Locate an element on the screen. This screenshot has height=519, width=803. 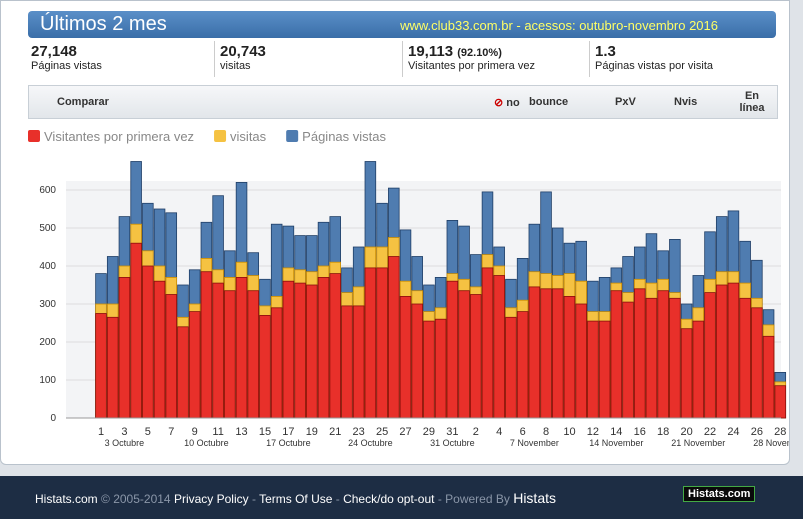
brand: Histats.com is located at coordinates (66, 499).